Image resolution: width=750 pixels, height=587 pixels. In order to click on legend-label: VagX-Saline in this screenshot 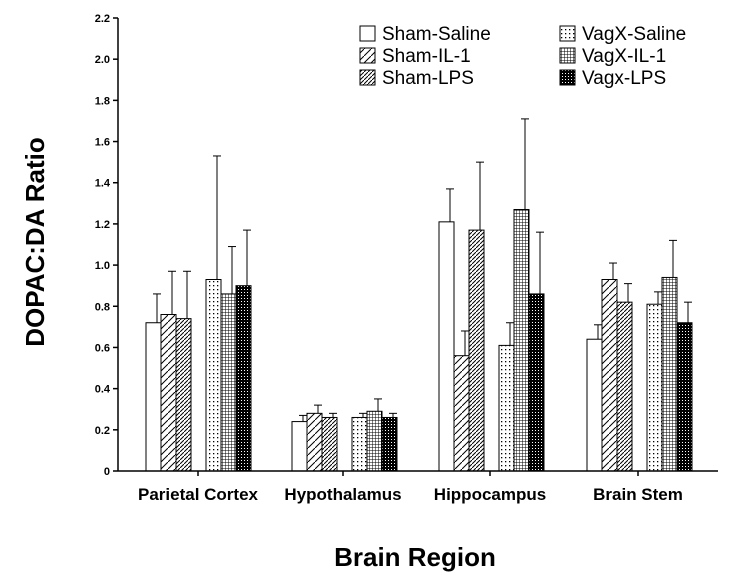, I will do `click(634, 34)`.